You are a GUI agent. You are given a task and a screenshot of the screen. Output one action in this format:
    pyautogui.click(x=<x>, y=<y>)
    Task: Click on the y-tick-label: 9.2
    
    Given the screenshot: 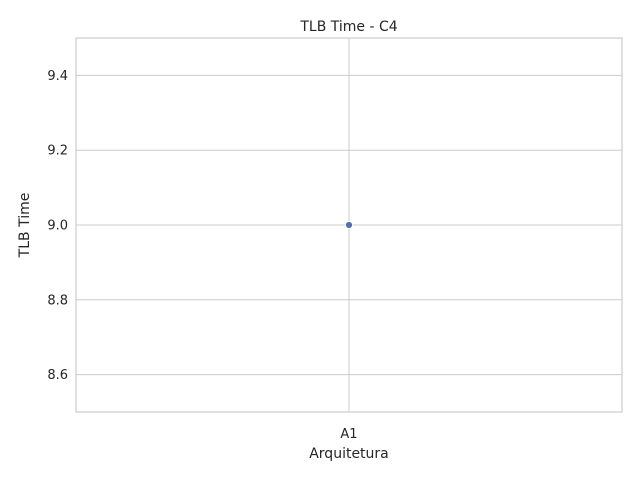 What is the action you would take?
    pyautogui.click(x=57, y=151)
    